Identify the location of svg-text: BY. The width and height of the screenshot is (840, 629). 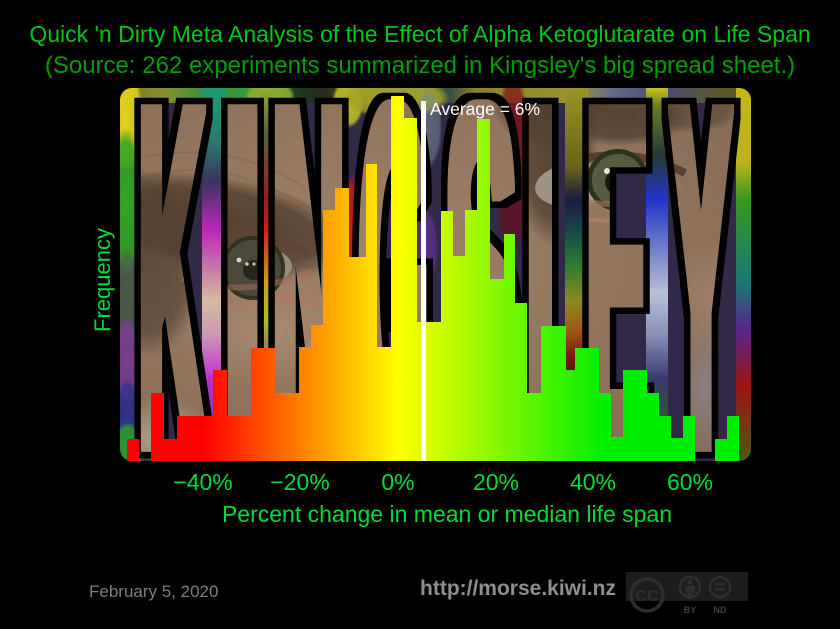
(690, 610).